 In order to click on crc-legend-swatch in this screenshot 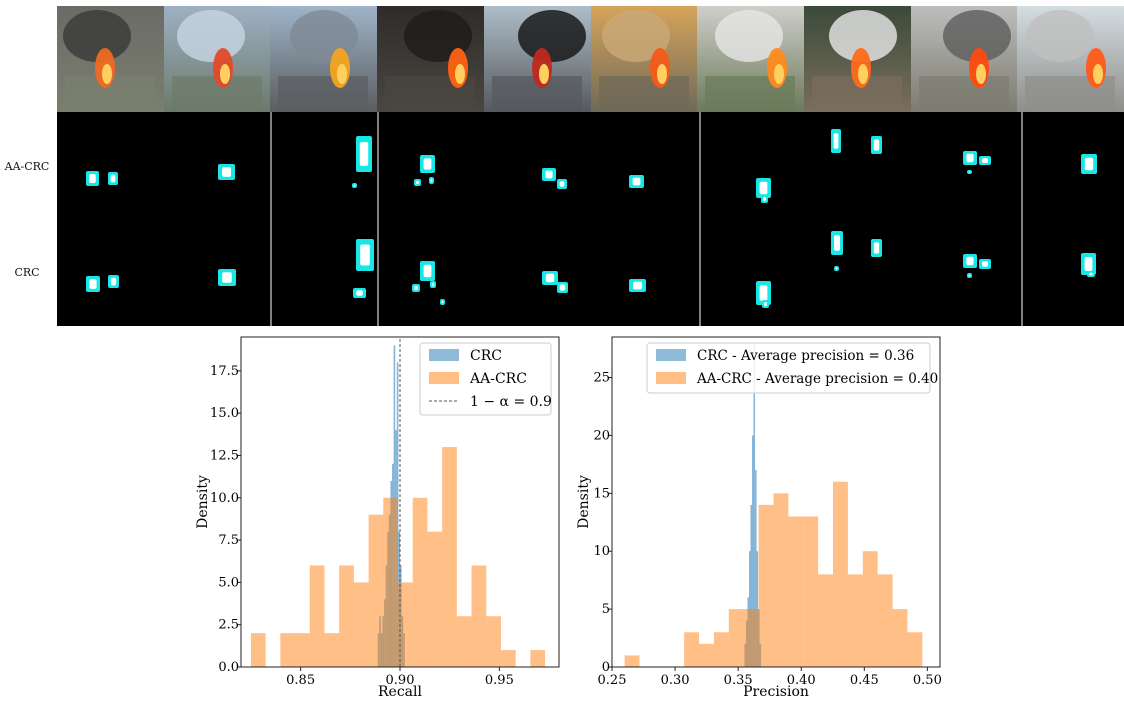, I will do `click(444, 355)`.